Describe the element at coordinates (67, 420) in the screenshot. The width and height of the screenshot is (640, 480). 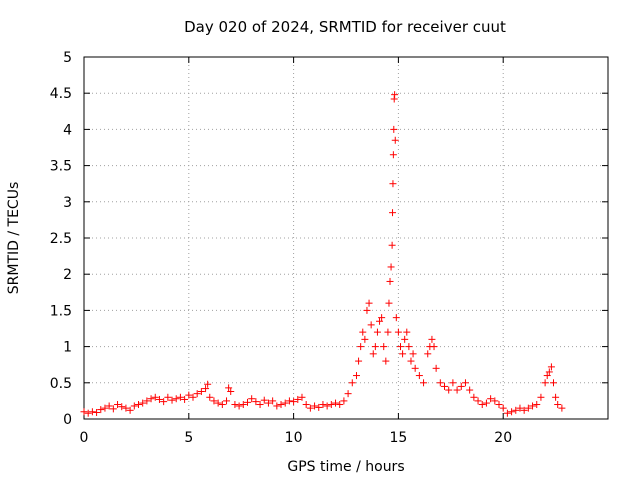
I see `y-tick-label: 0` at that location.